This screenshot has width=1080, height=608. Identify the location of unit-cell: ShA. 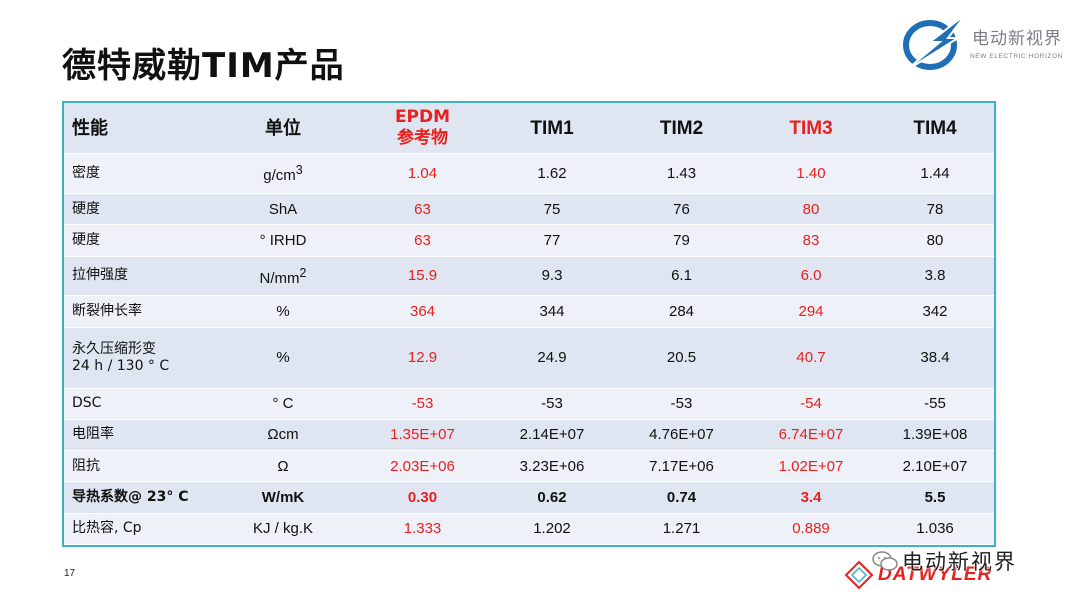
(283, 209).